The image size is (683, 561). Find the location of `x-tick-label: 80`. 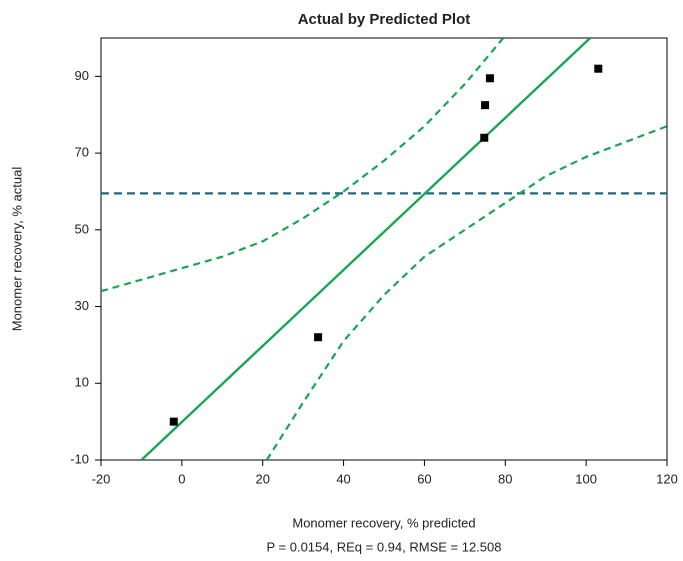

x-tick-label: 80 is located at coordinates (505, 478).